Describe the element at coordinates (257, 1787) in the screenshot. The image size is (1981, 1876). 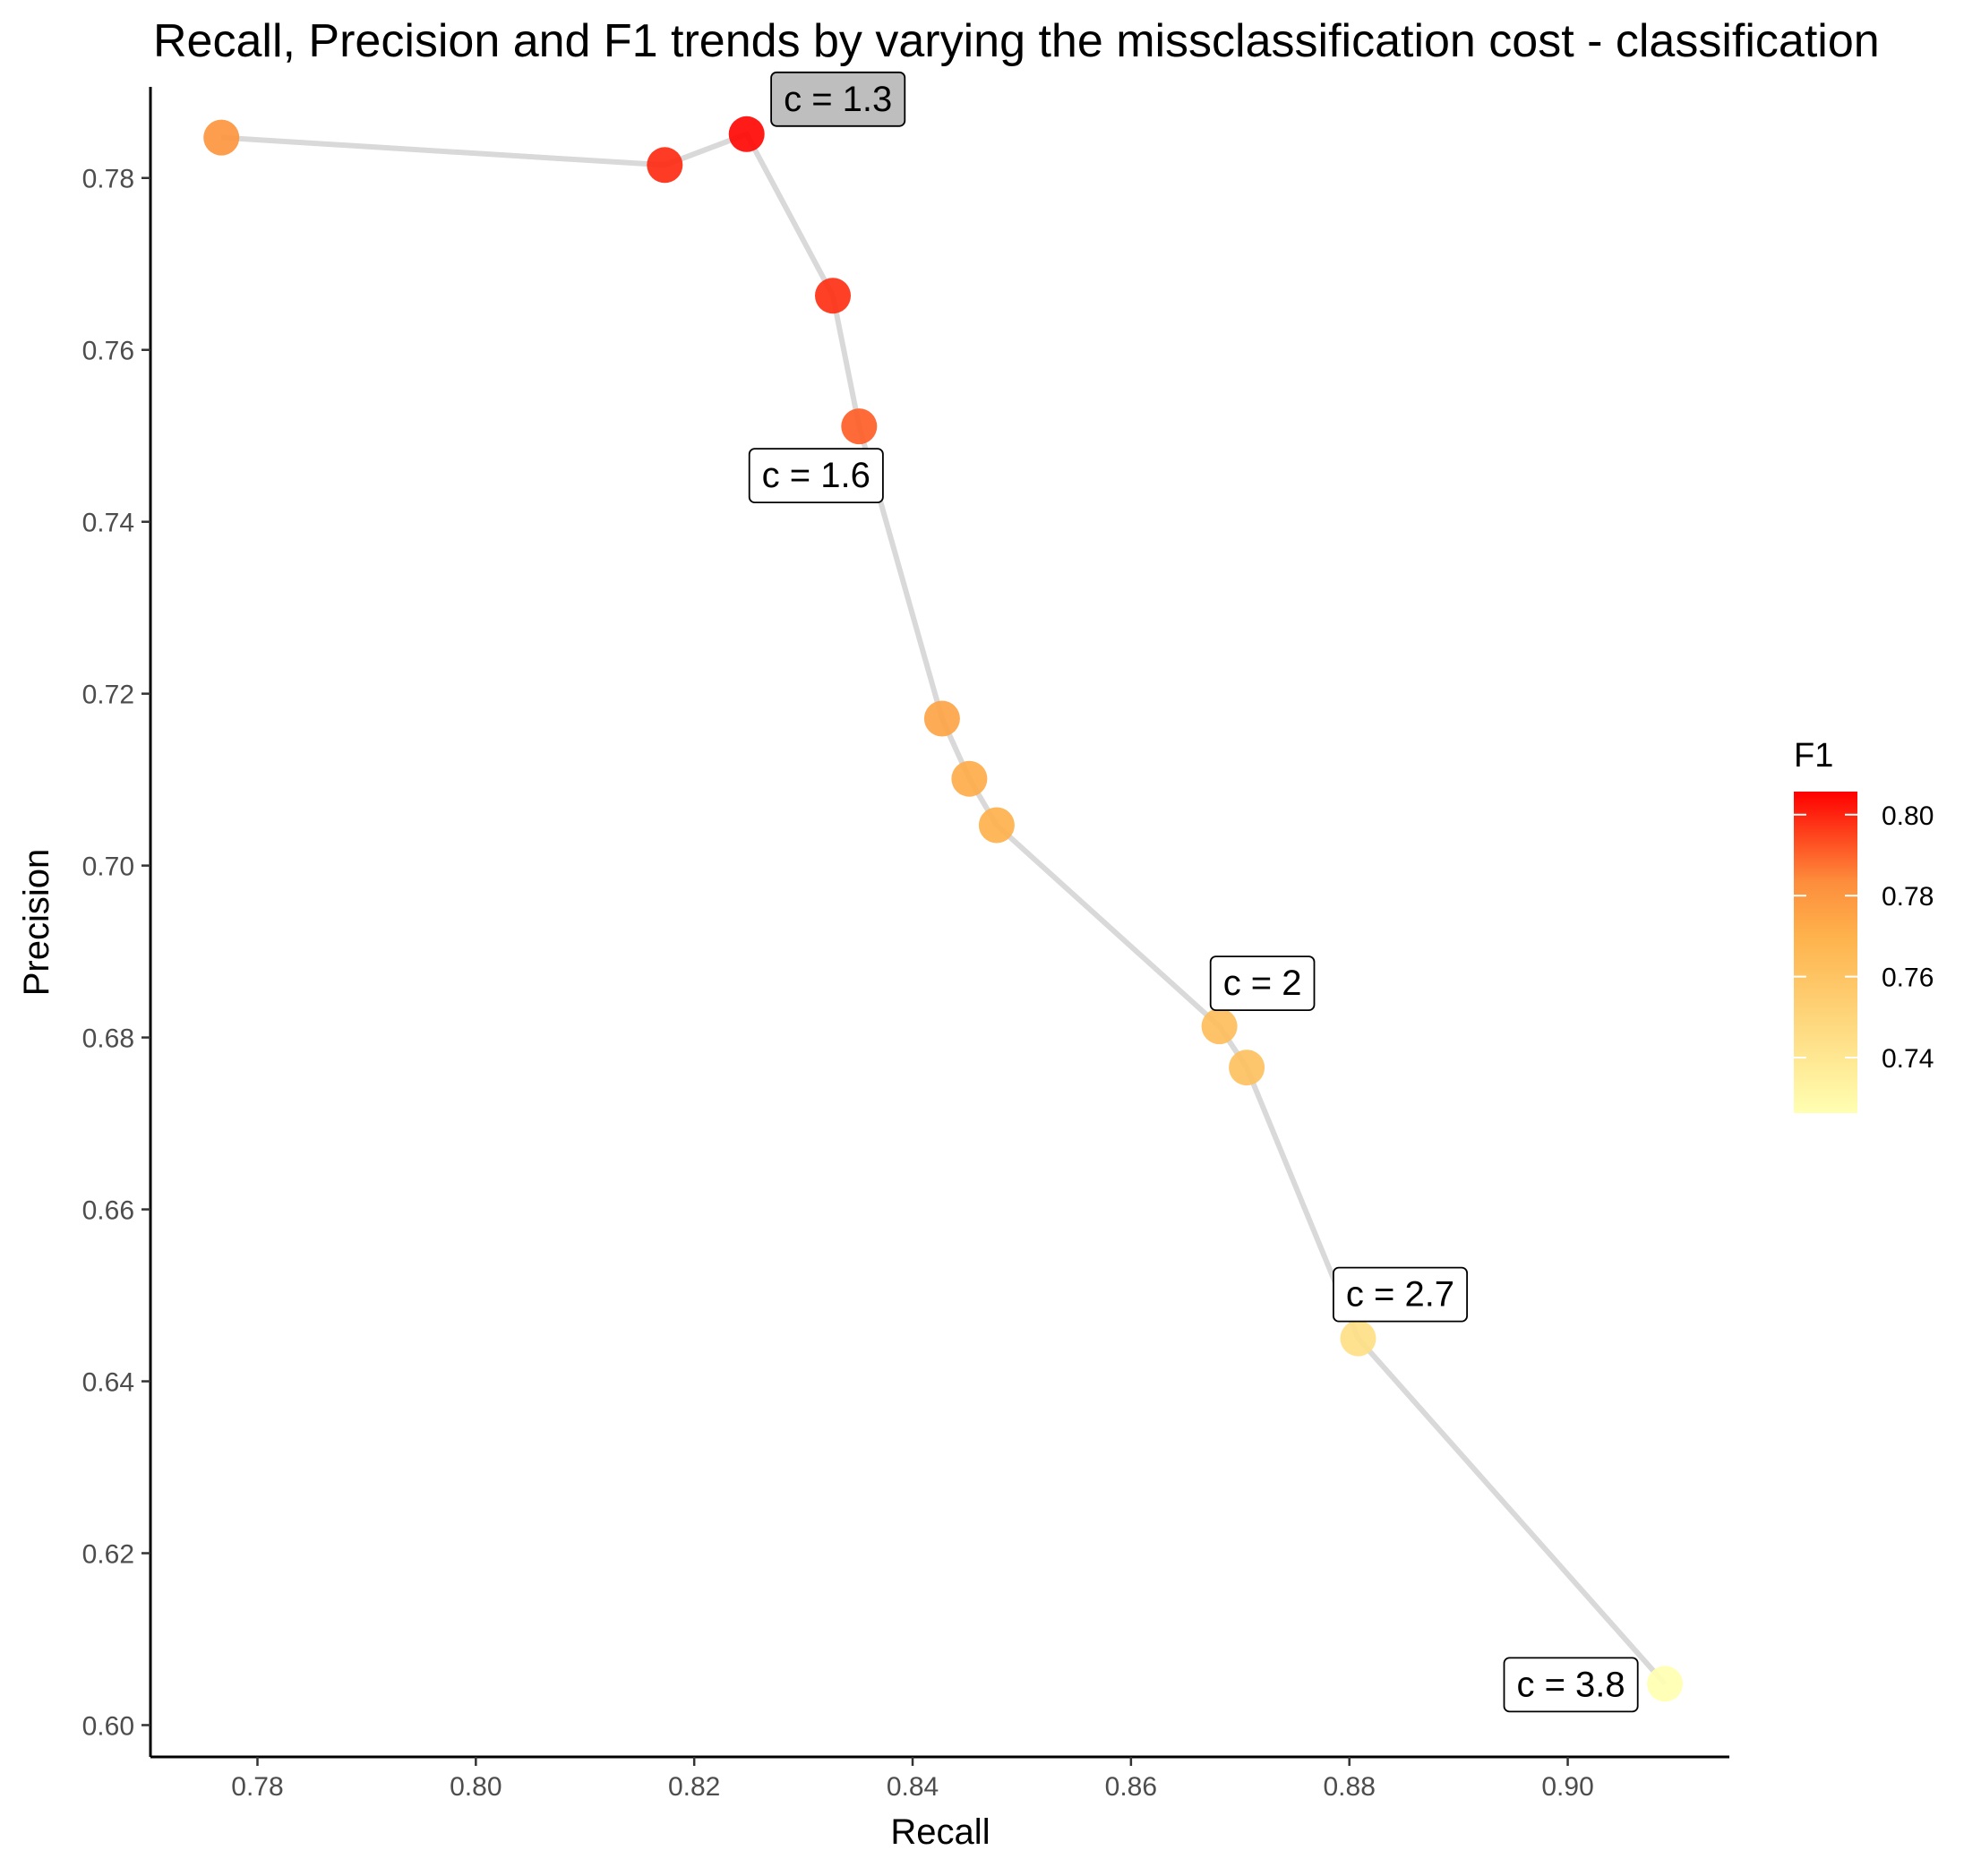
I see `x-tick-label: 0.78` at that location.